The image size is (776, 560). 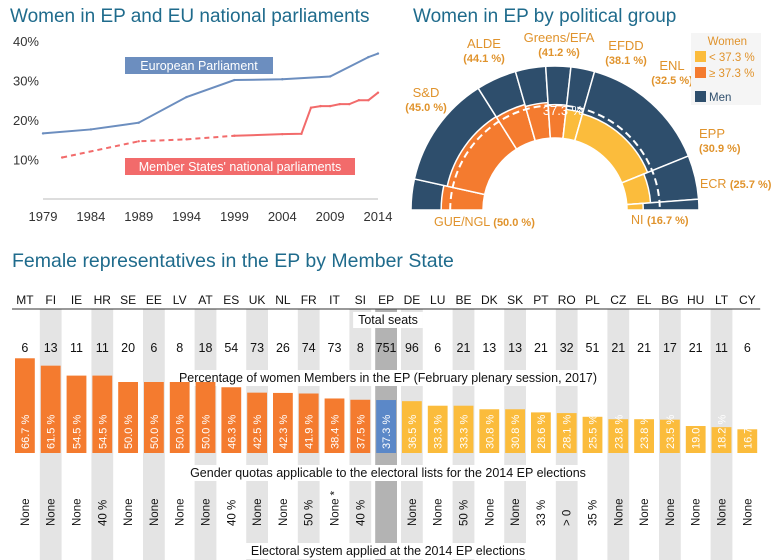 I want to click on seat-count: 13, so click(x=51, y=348).